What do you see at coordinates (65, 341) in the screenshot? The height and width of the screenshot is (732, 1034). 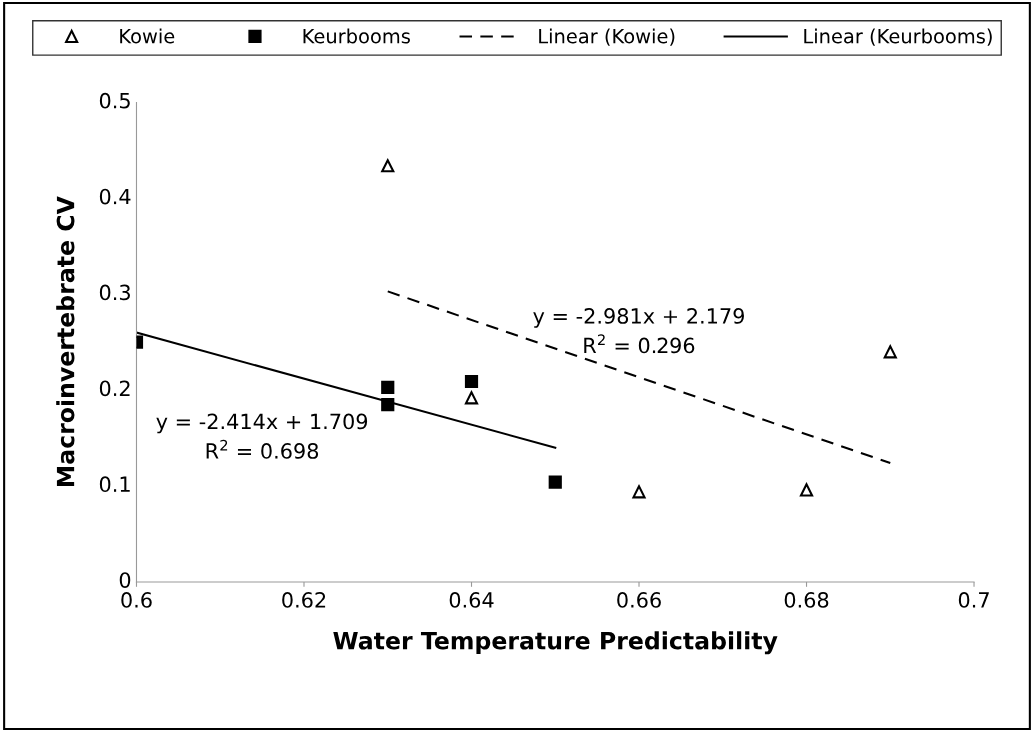 I see `y-axis-title: Macroinvertebrate CV` at bounding box center [65, 341].